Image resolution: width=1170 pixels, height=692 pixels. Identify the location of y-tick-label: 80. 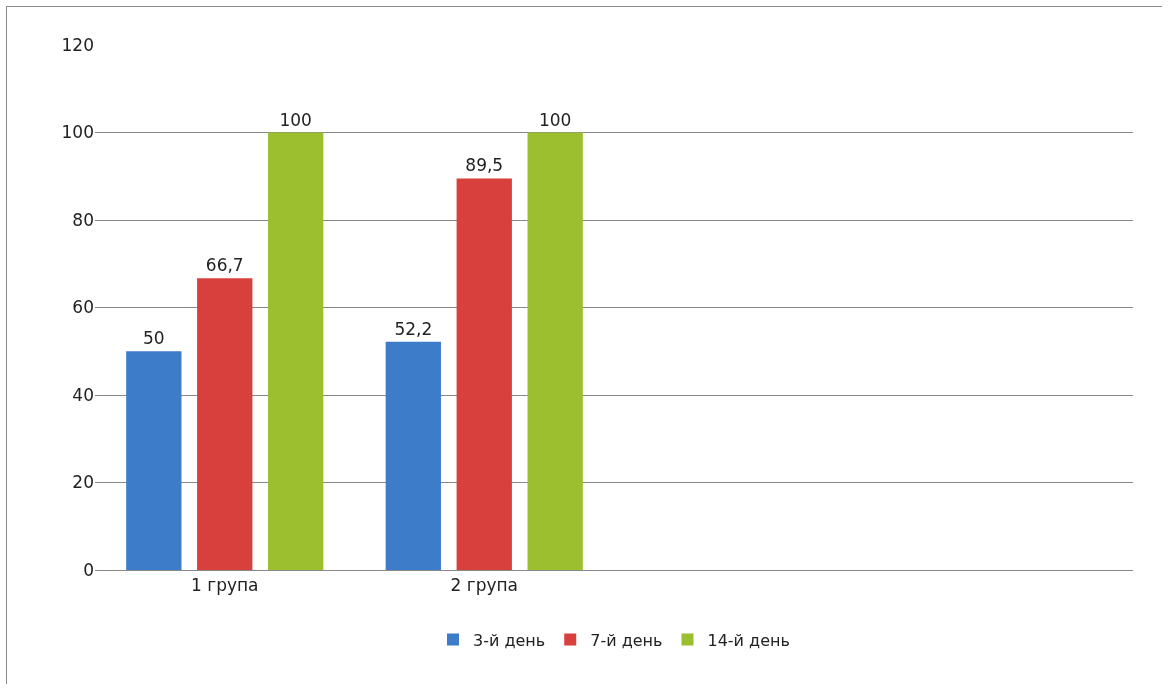
(83, 219).